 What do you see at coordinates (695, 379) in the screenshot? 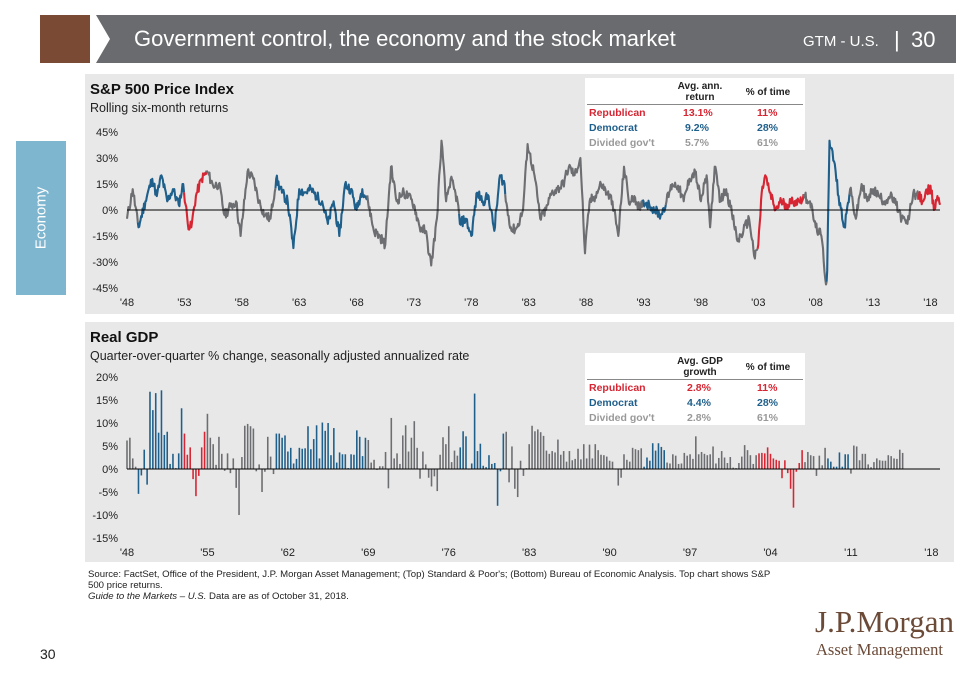
I see `gdp-table-rule` at bounding box center [695, 379].